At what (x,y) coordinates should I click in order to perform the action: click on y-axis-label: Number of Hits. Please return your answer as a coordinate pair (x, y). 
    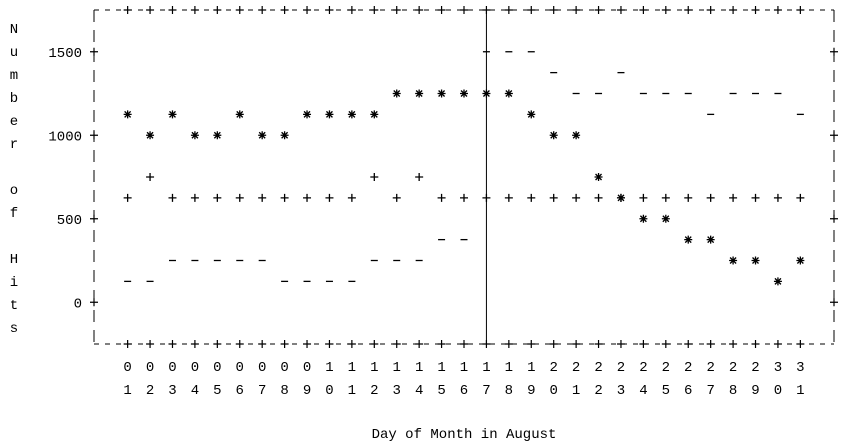
    Looking at the image, I should click on (14, 183).